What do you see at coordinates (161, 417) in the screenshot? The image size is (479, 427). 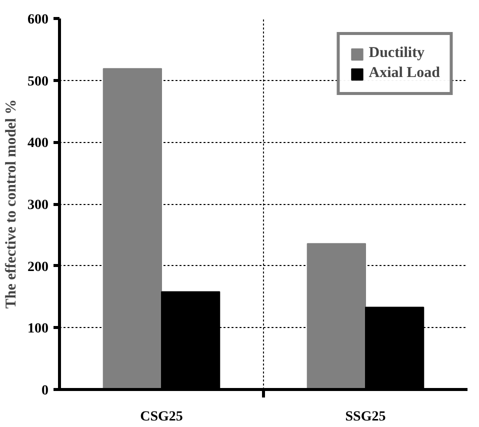 I see `x-tick-label: CSG25` at bounding box center [161, 417].